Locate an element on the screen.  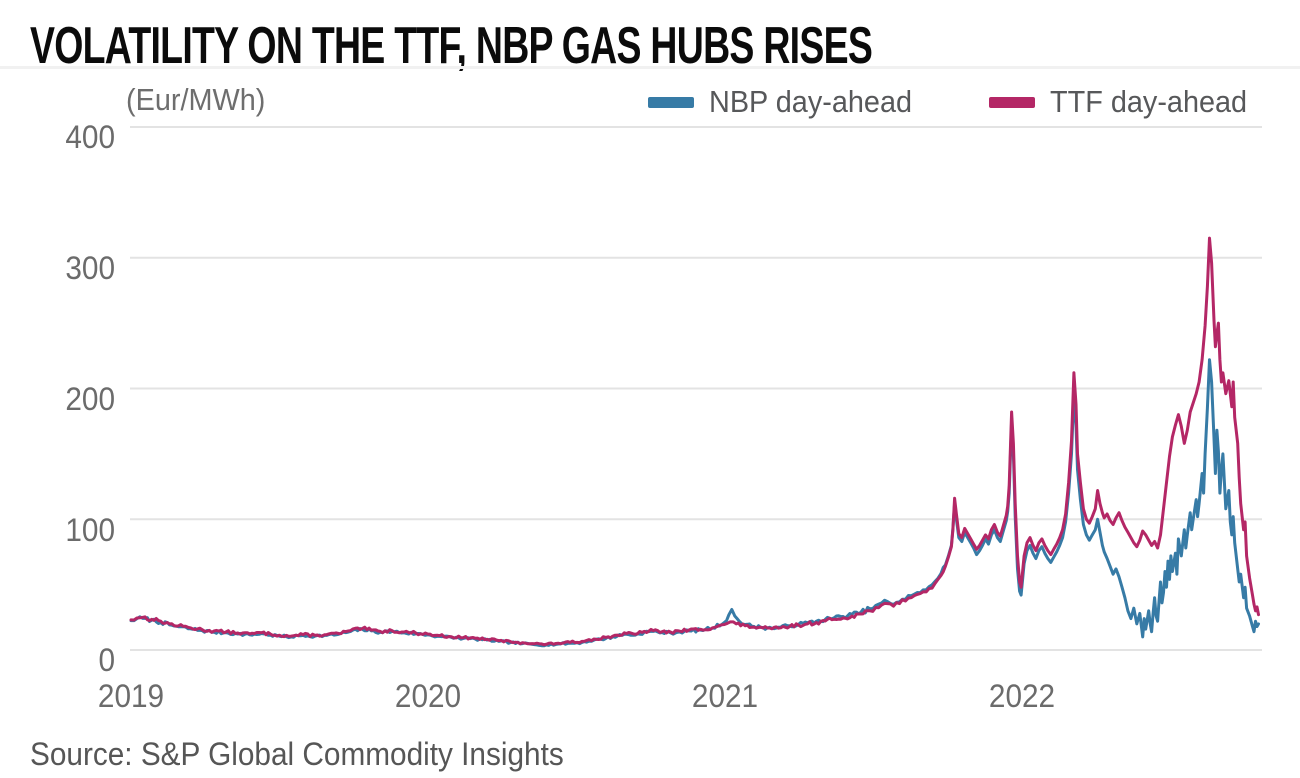
ttf-legend-swatch is located at coordinates (1012, 102).